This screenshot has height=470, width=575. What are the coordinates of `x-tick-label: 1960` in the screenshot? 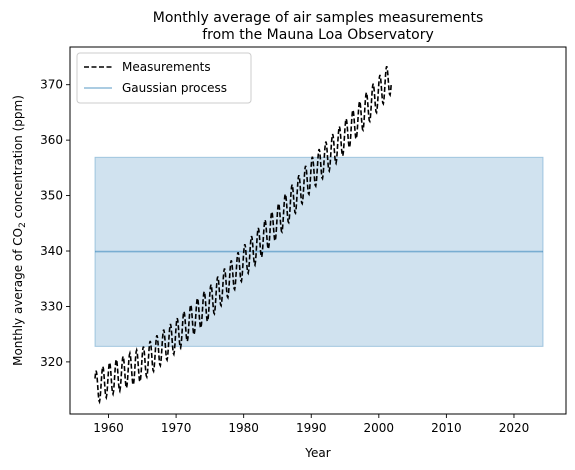 It's located at (108, 428).